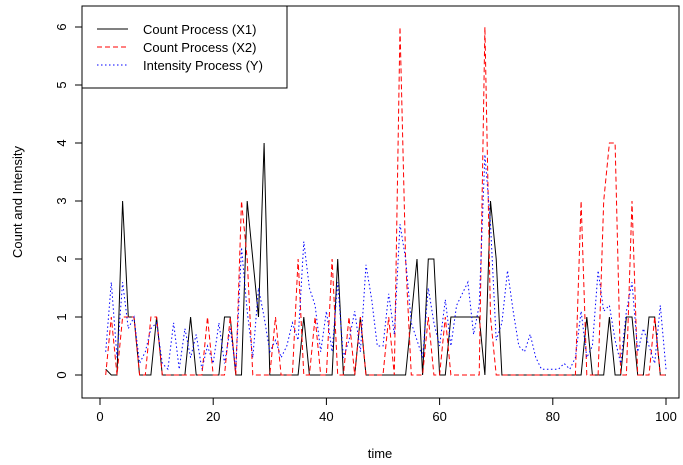 The image size is (683, 465). Describe the element at coordinates (553, 416) in the screenshot. I see `x-tick-label: 80` at that location.